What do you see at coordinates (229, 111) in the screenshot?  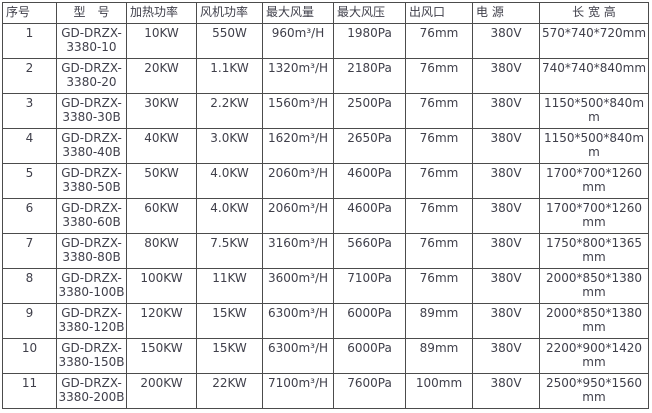 I see `table-cell: 2.2KW` at bounding box center [229, 111].